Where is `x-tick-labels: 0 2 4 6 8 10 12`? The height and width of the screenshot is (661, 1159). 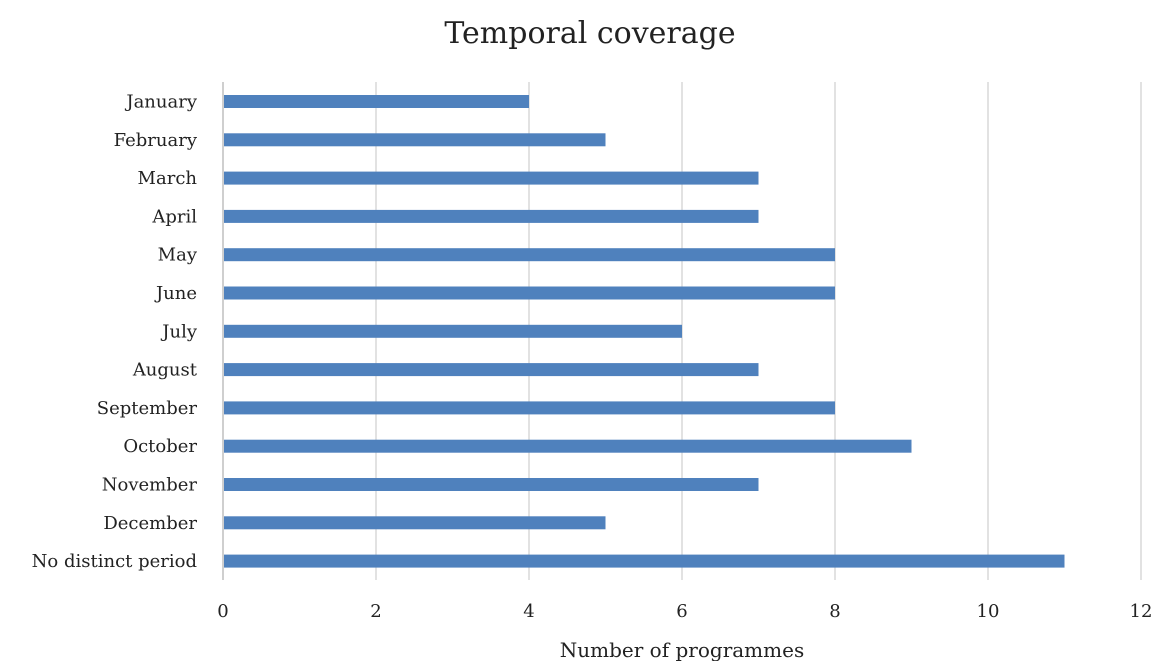 x-tick-labels: 0 2 4 6 8 10 12 is located at coordinates (684, 611).